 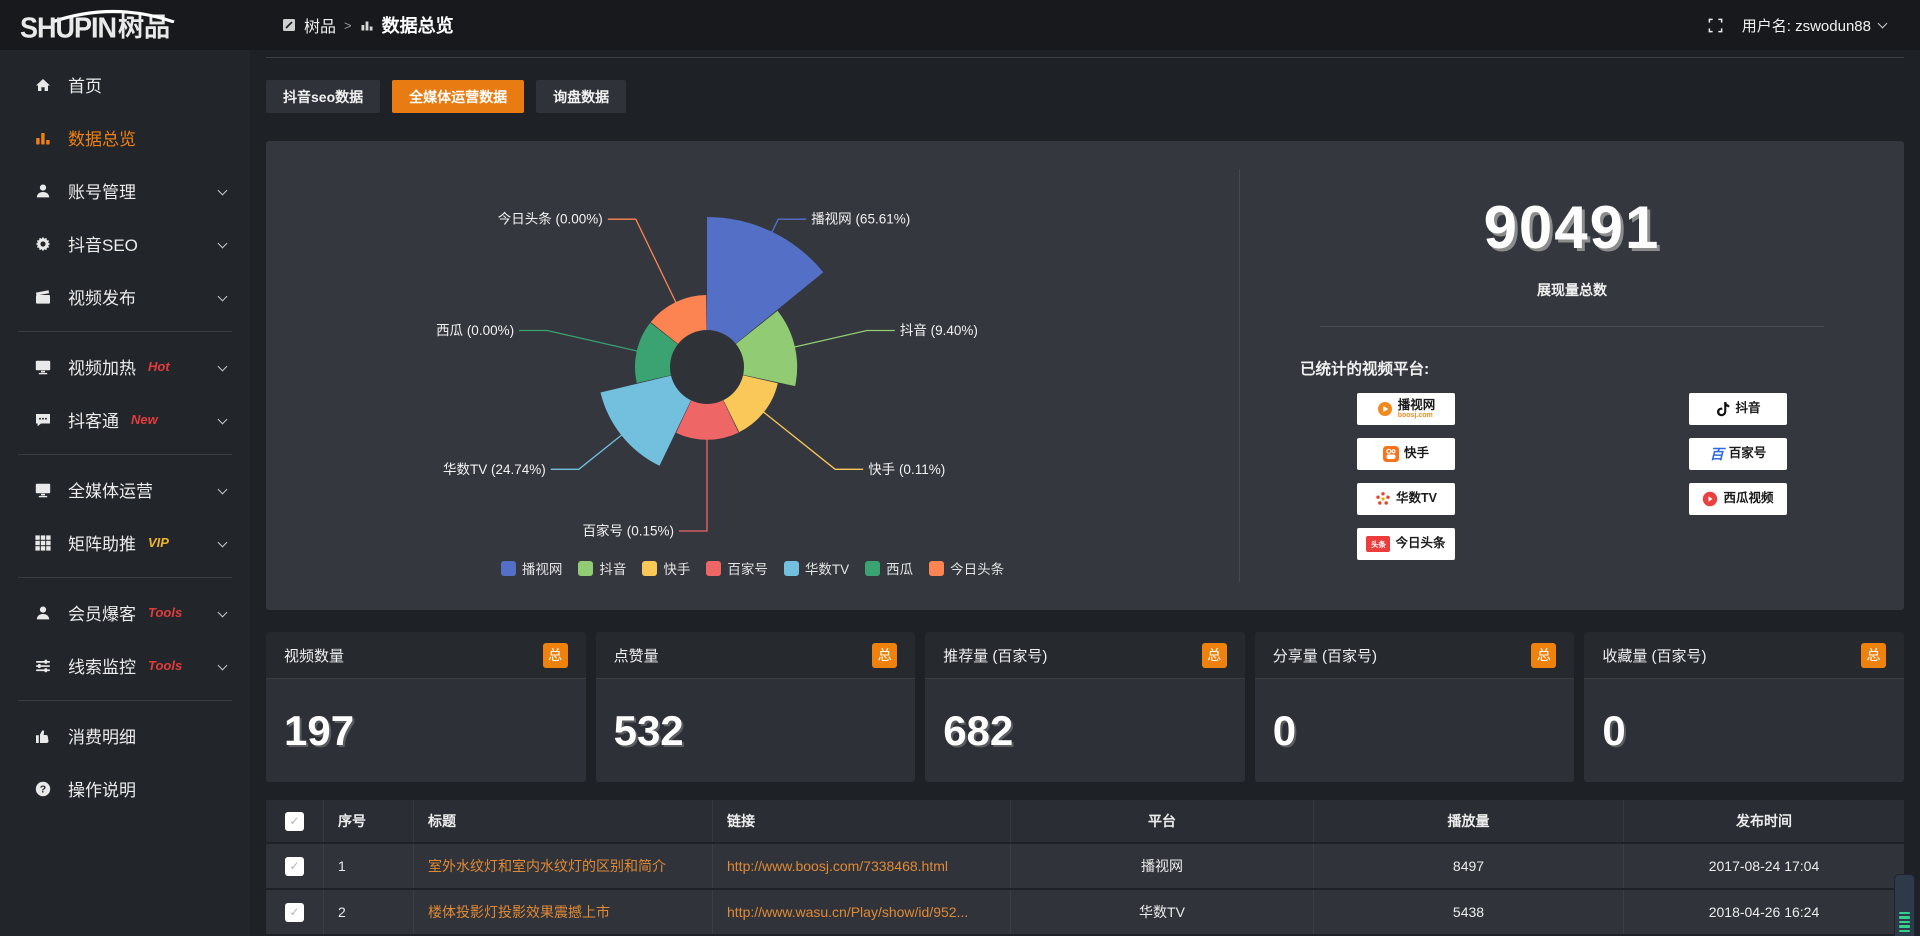 I want to click on sidebar-item-11: 线索监控 Tools, so click(x=125, y=665).